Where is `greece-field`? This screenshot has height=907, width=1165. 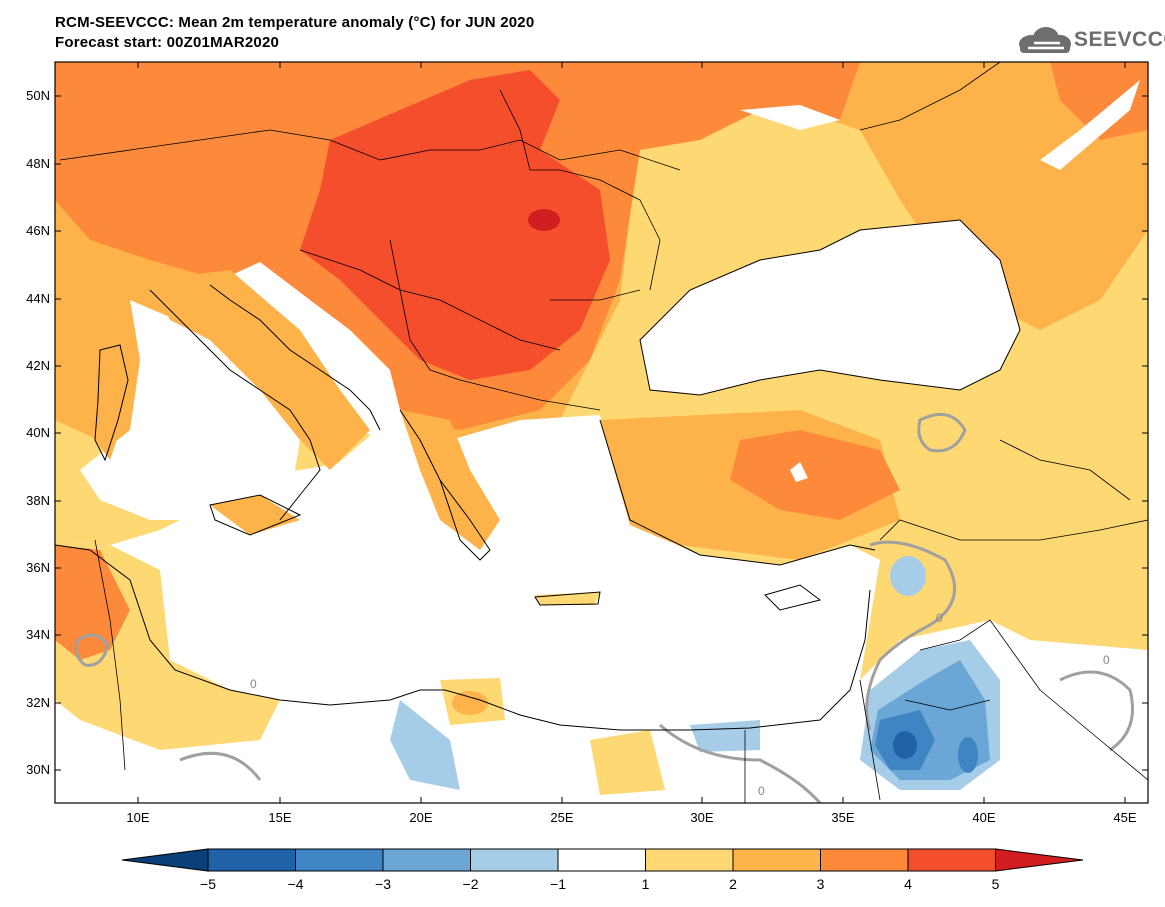 greece-field is located at coordinates (450, 480).